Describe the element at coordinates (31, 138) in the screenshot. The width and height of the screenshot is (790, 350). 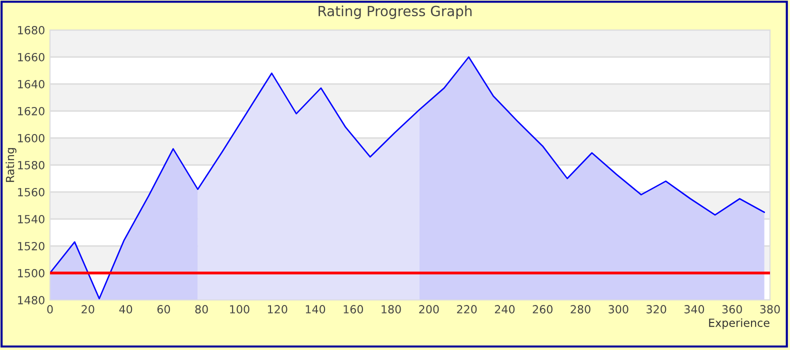
I see `y-tick-label: 1600` at that location.